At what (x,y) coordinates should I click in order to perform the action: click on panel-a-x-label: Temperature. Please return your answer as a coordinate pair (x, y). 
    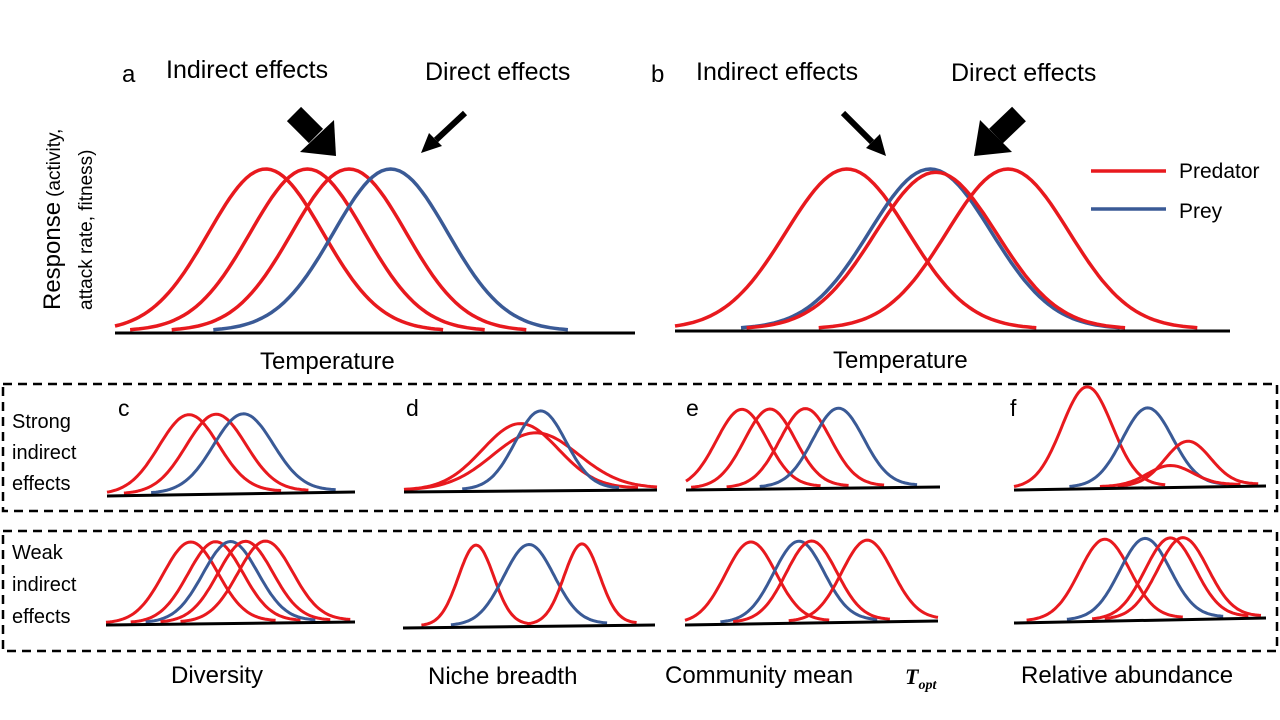
    Looking at the image, I should click on (327, 361).